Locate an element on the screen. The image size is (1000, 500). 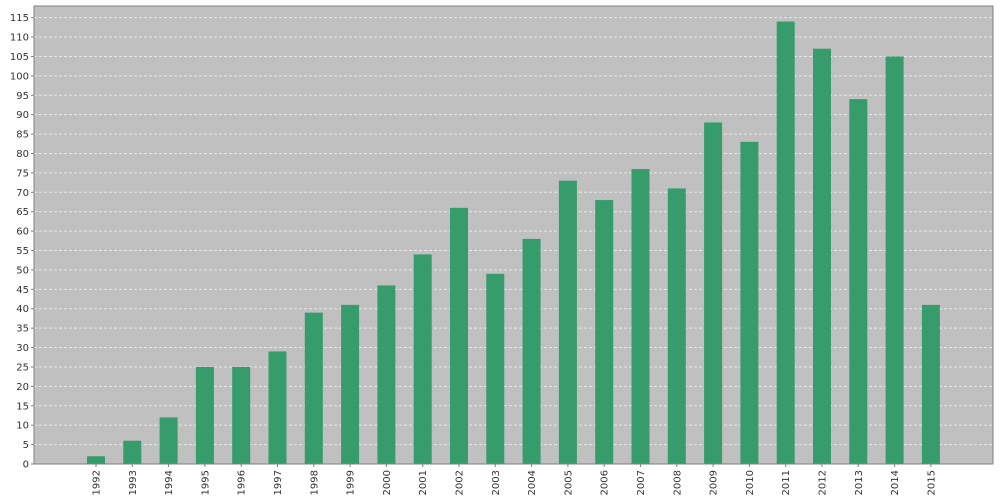
bar-1994 is located at coordinates (168, 440).